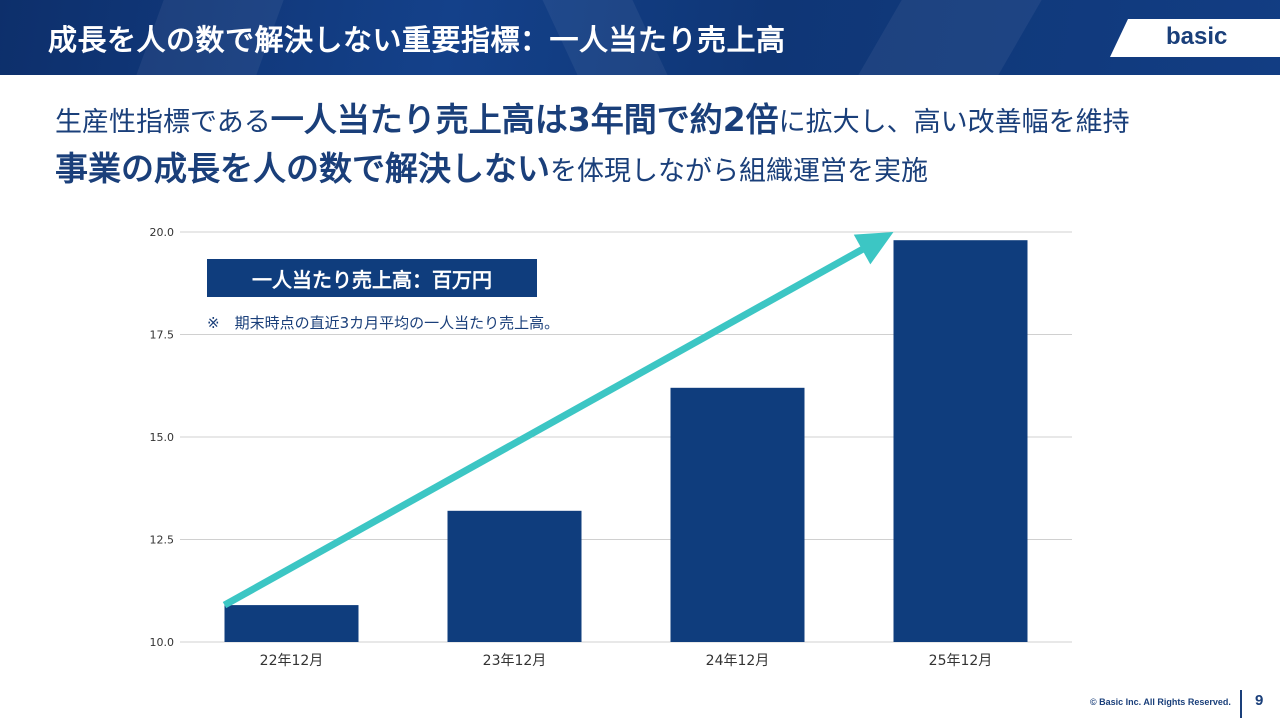 Image resolution: width=1280 pixels, height=720 pixels. What do you see at coordinates (383, 323) in the screenshot?
I see `chart-note: ※ 期末時点の直近3カ月平均の一人当たり売上高。` at bounding box center [383, 323].